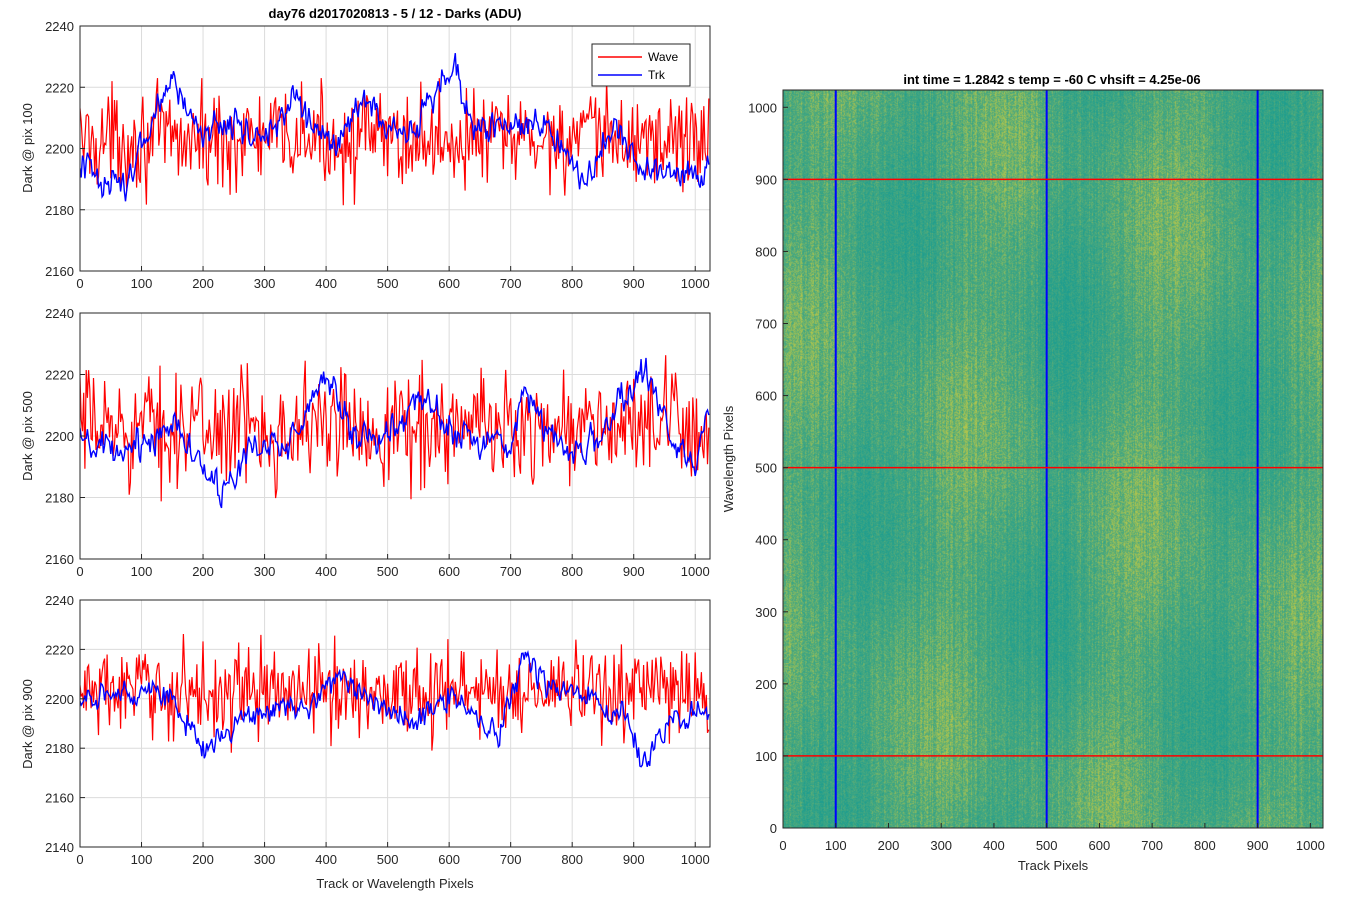 The height and width of the screenshot is (900, 1350). I want to click on legend: Wave Trk, so click(641, 65).